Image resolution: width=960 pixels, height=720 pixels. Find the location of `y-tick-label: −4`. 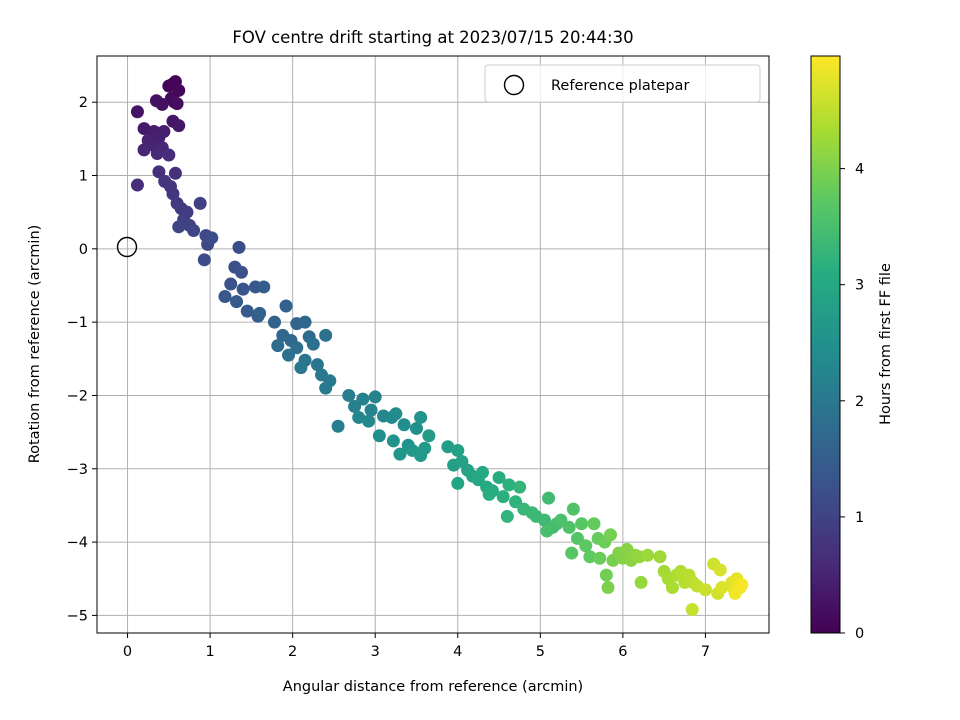

y-tick-label: −4 is located at coordinates (77, 543).